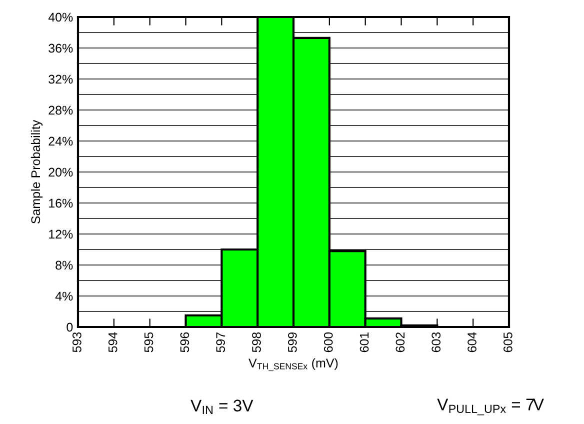 The image size is (584, 424). What do you see at coordinates (60, 48) in the screenshot?
I see `y-tick-label: 36%` at bounding box center [60, 48].